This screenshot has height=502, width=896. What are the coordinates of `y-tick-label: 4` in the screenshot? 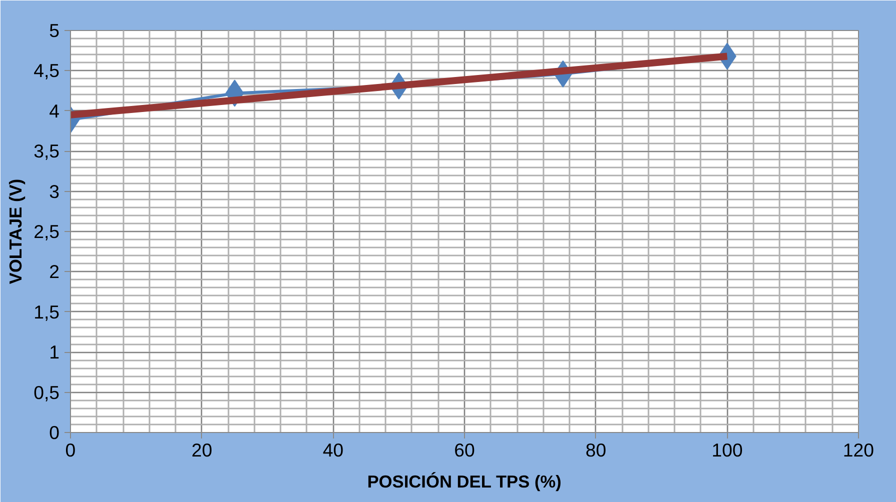 It's located at (54, 111).